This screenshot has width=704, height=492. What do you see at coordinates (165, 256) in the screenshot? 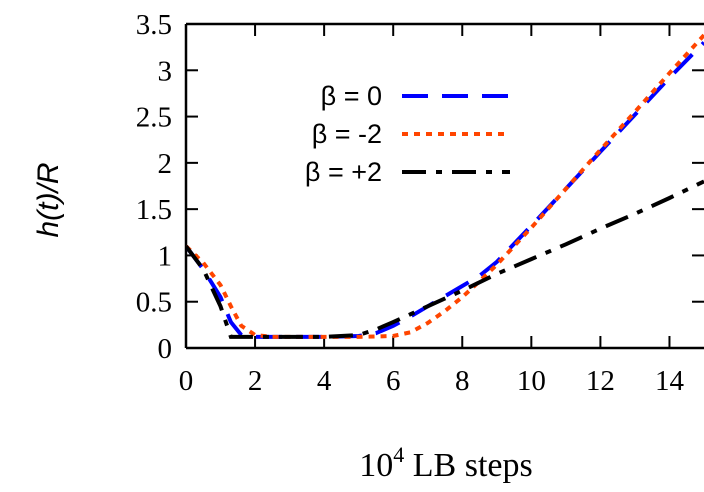
I see `y-tick-label: 1` at bounding box center [165, 256].